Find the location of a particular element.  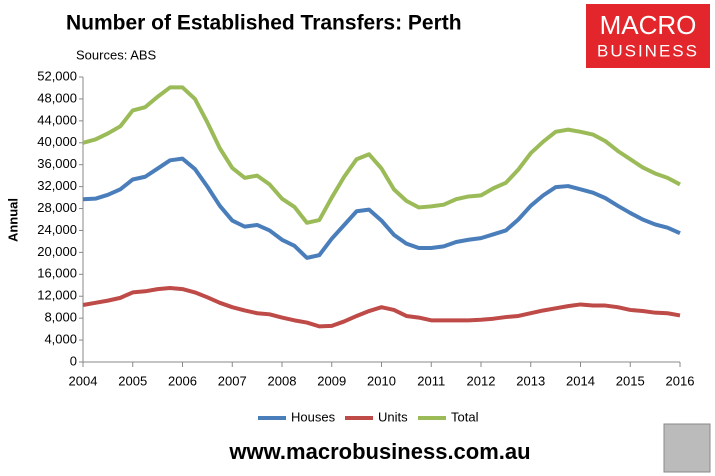

x-tick-label: 2016 is located at coordinates (680, 380).